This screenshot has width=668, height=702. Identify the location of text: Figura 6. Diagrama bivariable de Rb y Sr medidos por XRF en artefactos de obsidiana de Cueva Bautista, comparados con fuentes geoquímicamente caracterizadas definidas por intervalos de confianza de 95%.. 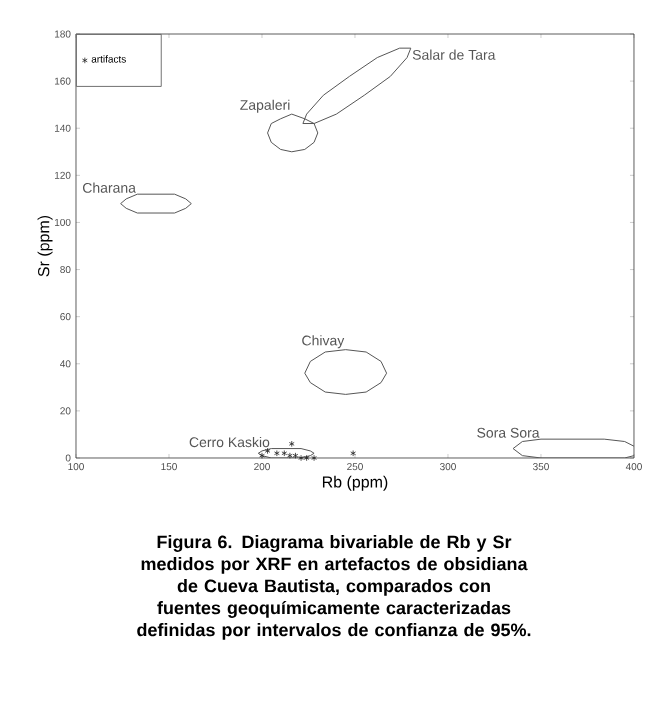
(334, 587).